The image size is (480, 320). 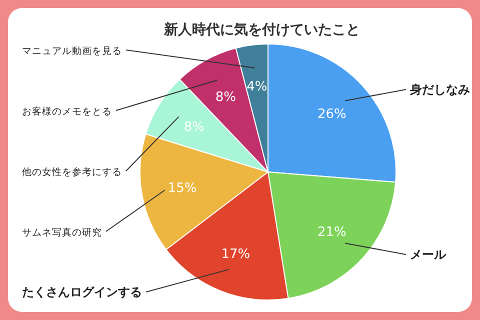 I want to click on slice-label: たくさんログインする, so click(x=82, y=292).